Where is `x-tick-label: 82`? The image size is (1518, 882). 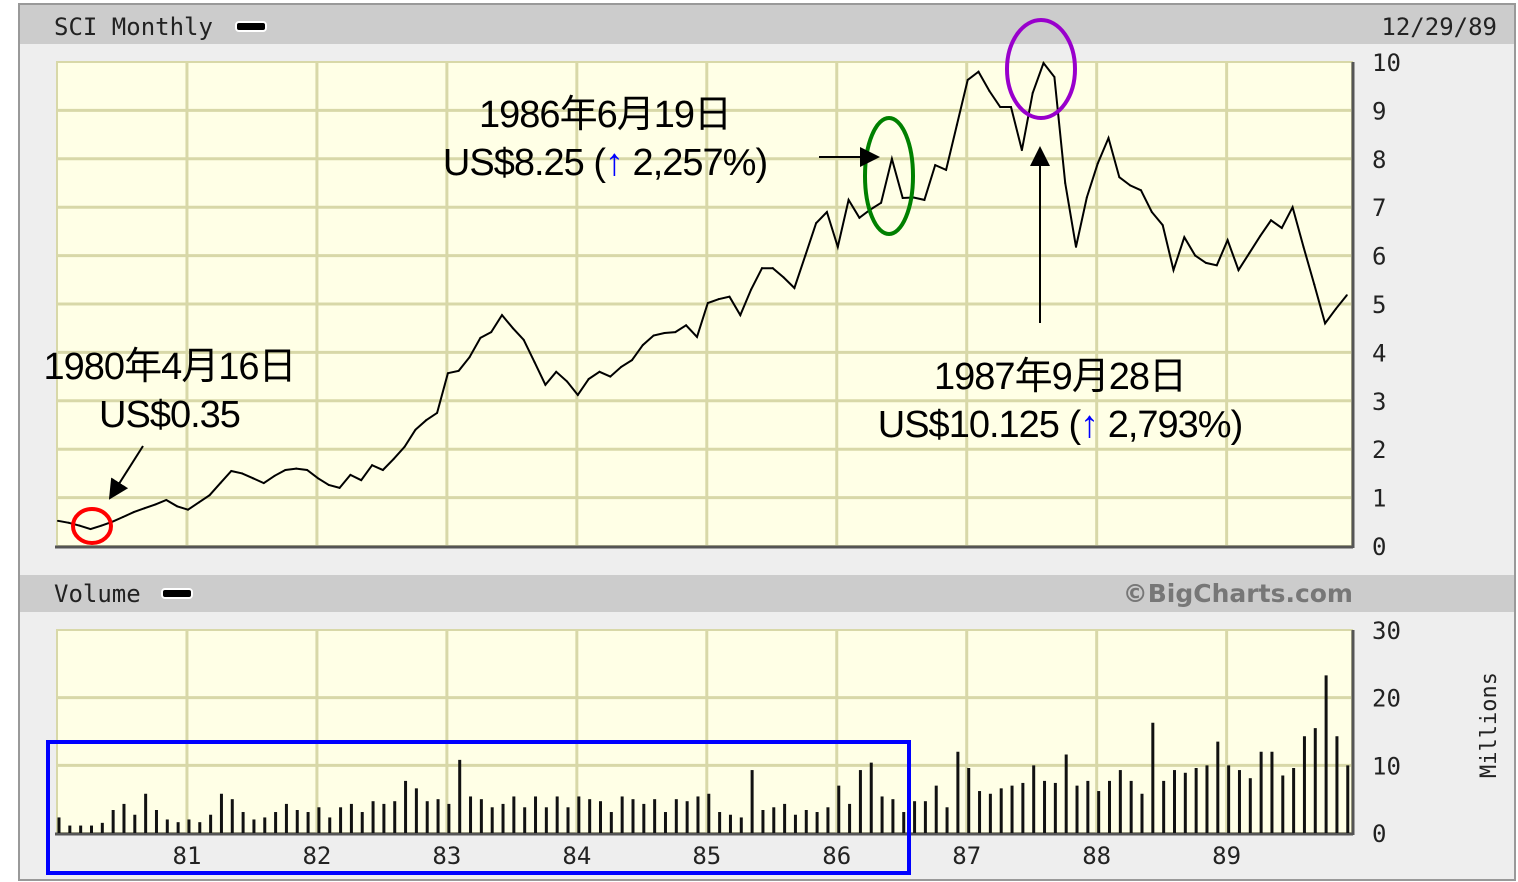 x-tick-label: 82 is located at coordinates (316, 856).